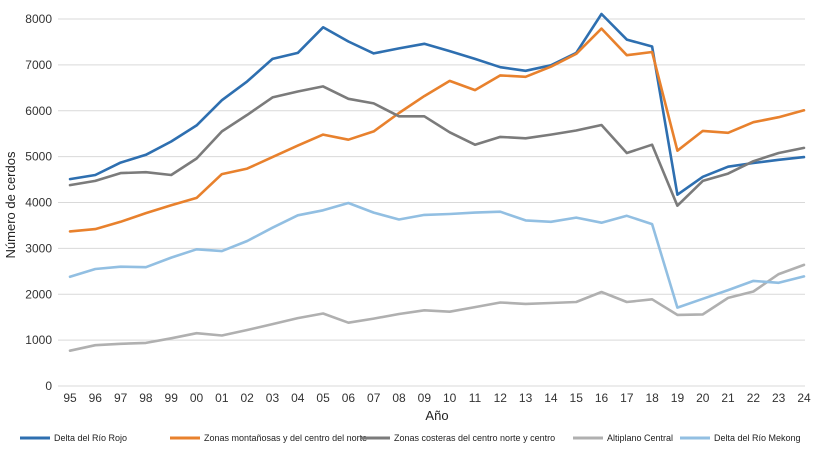 The image size is (820, 465). Describe the element at coordinates (222, 398) in the screenshot. I see `x-tick-label: 01` at that location.